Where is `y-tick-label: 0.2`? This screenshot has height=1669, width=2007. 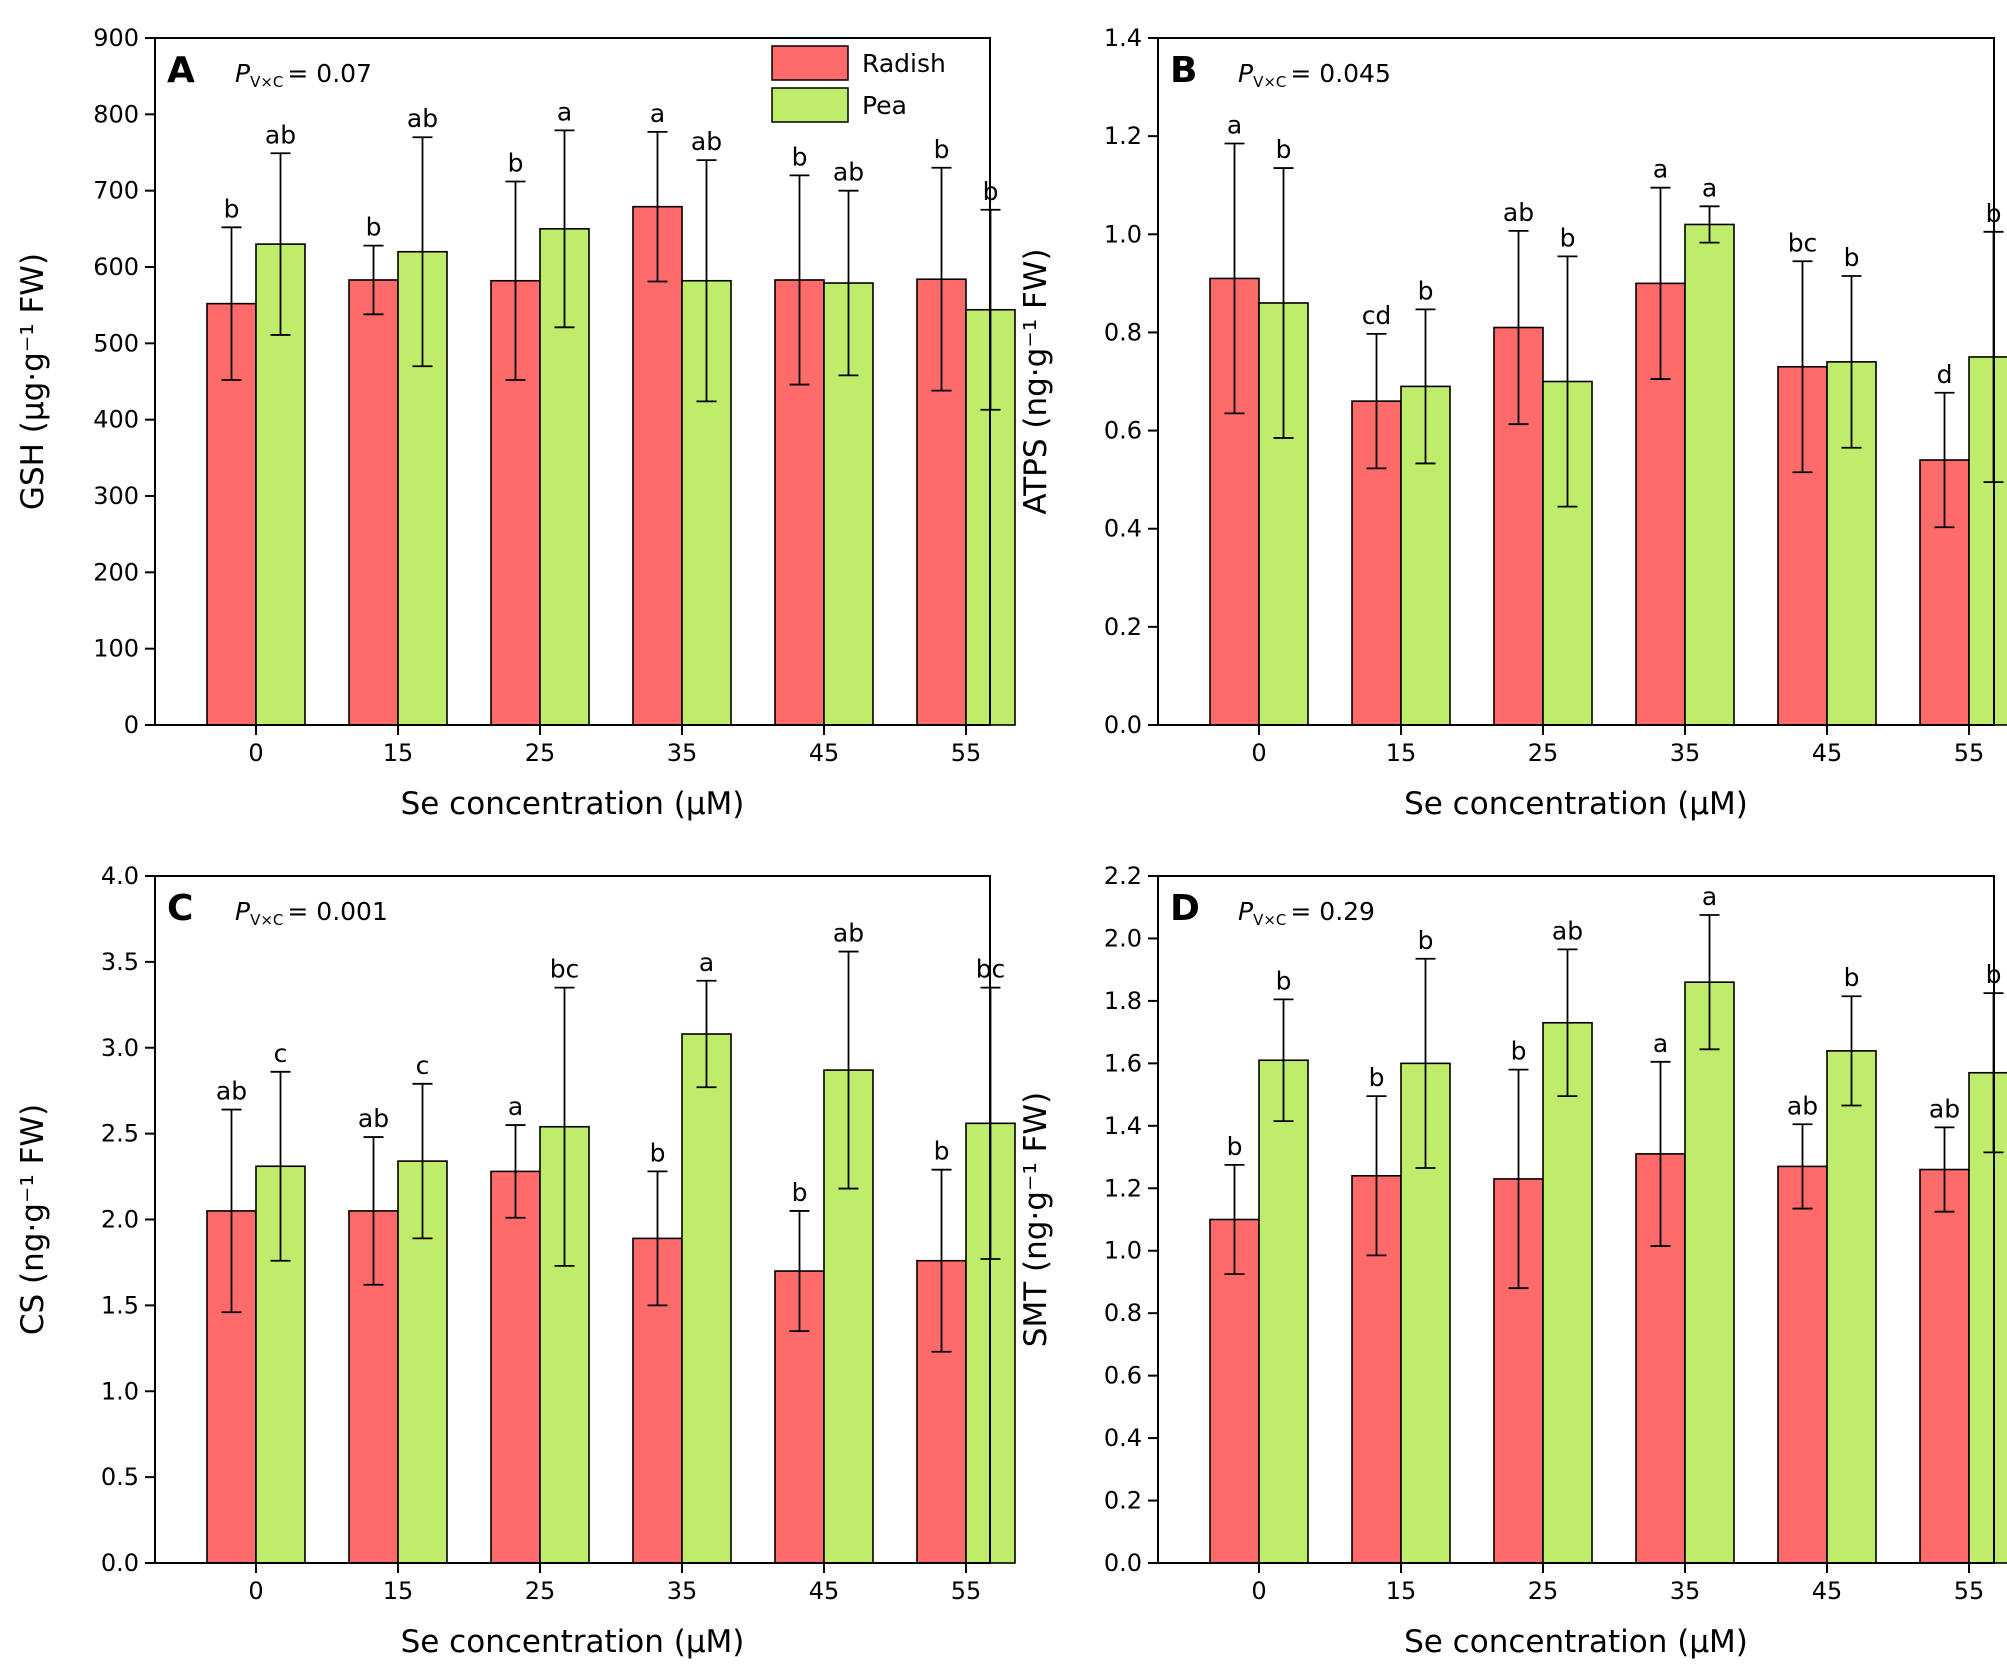 y-tick-label: 0.2 is located at coordinates (1123, 1501).